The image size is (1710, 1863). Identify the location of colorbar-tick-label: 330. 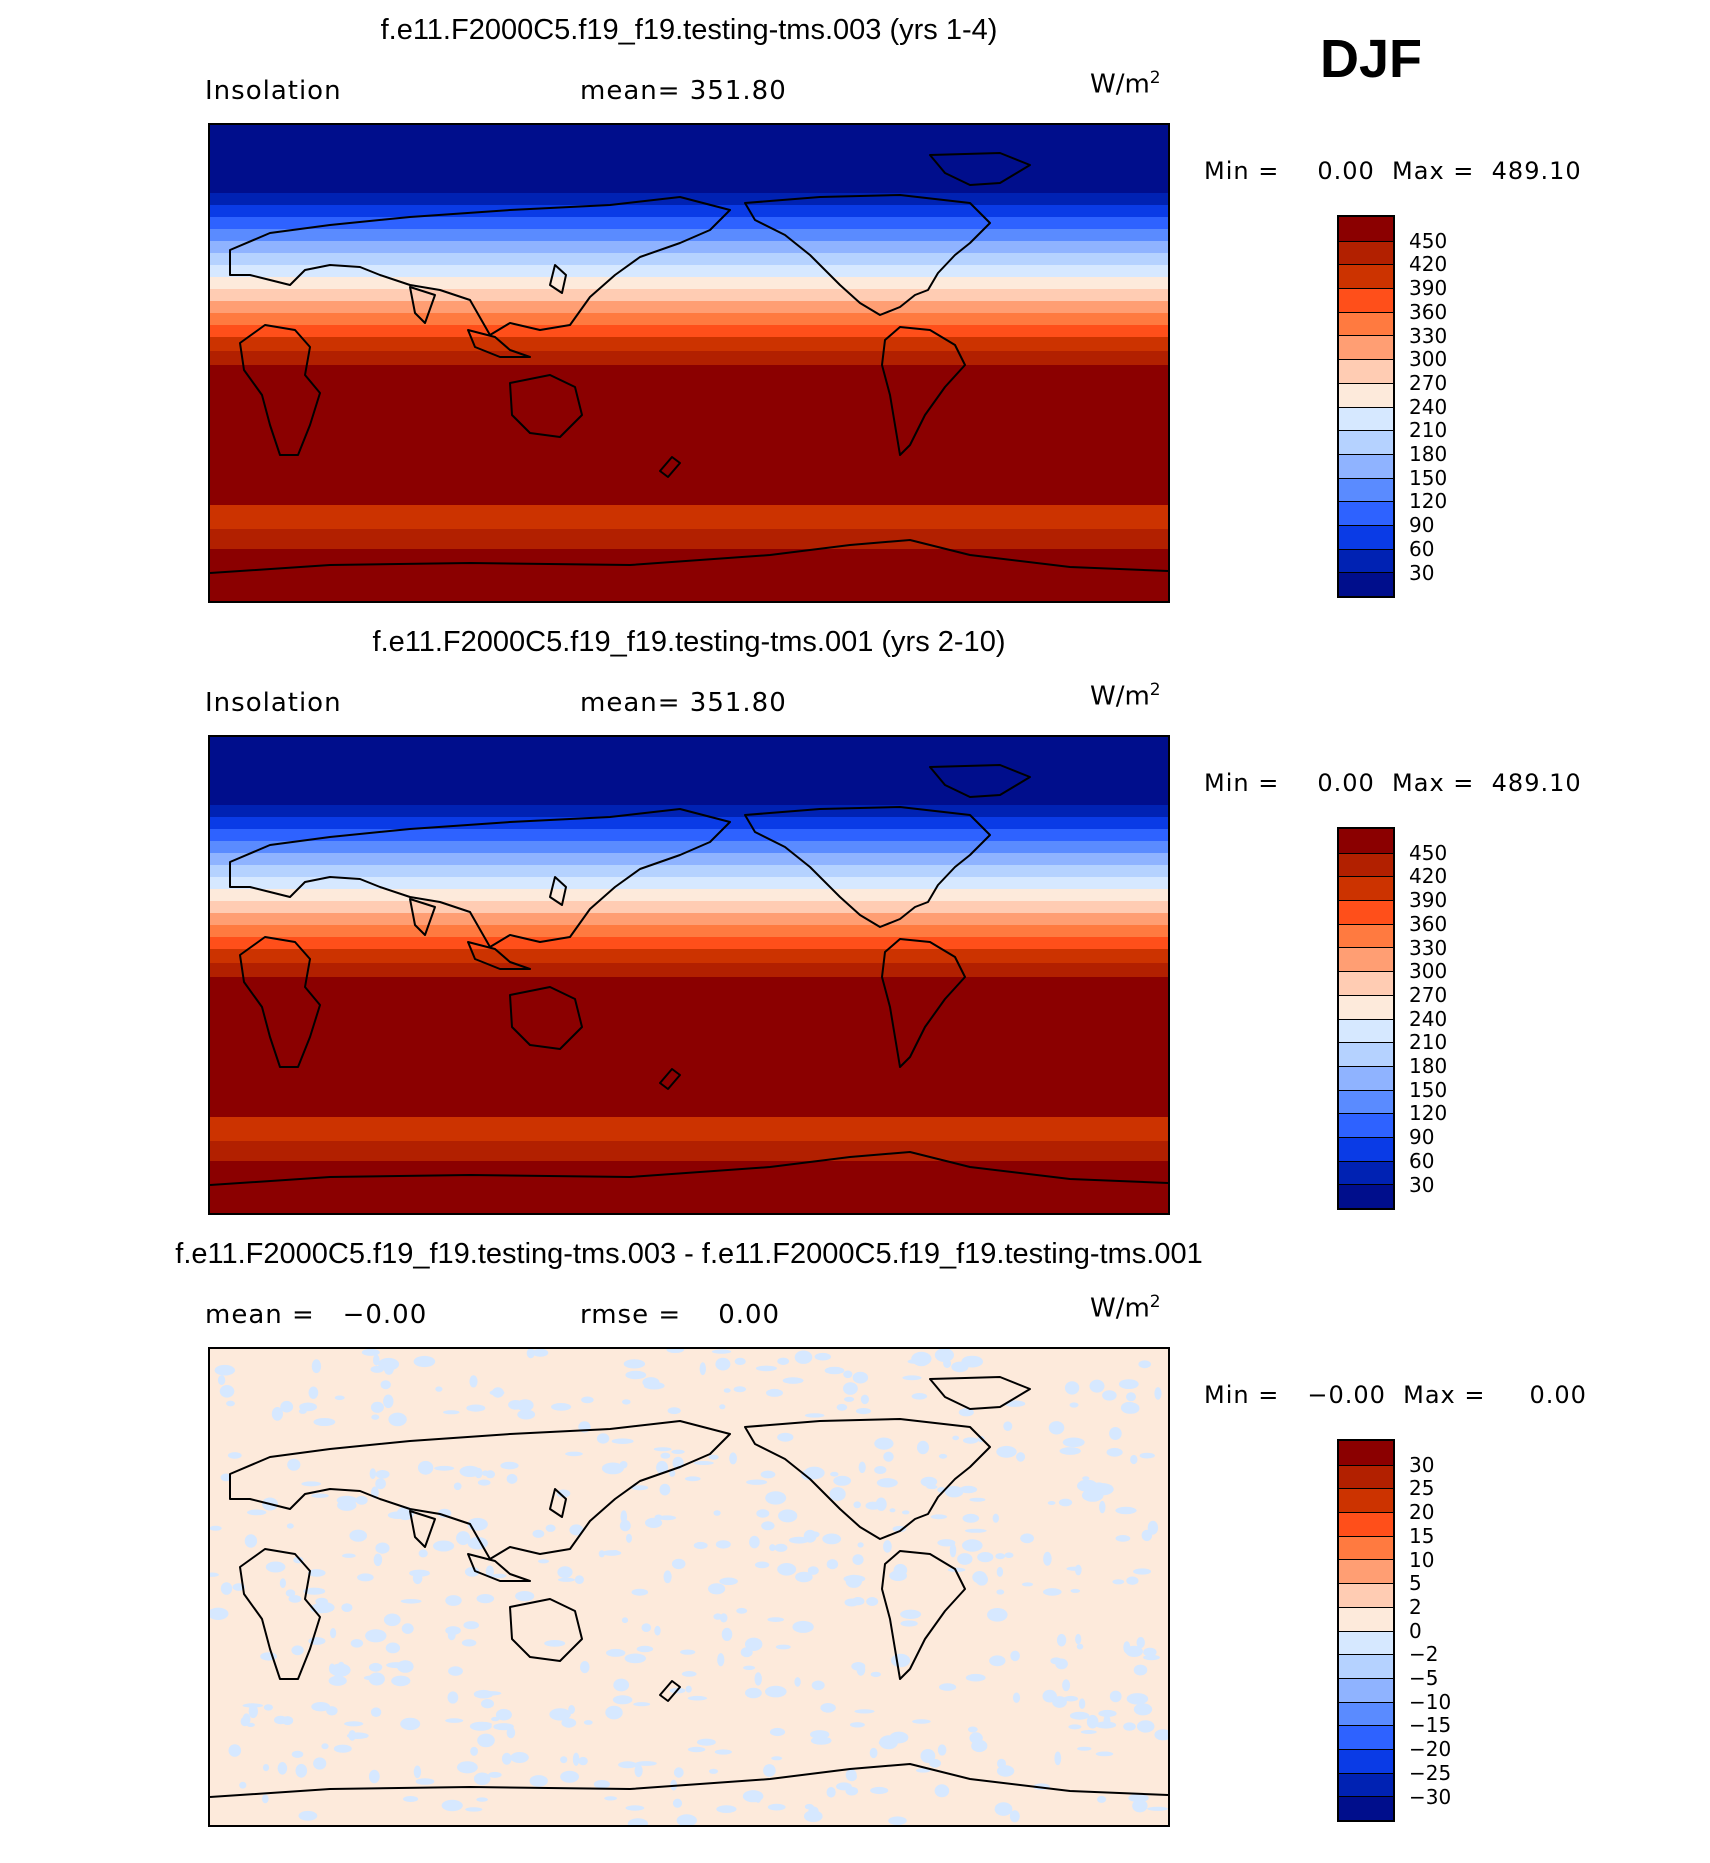
(1428, 947).